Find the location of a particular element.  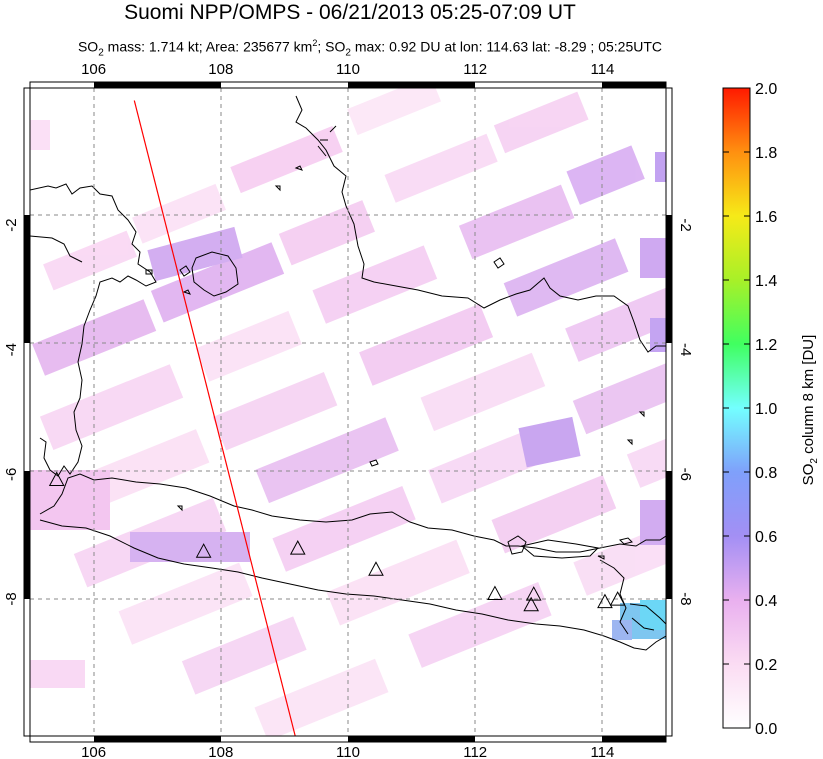

lon-tick-label-top-0: 106 is located at coordinates (93, 69).